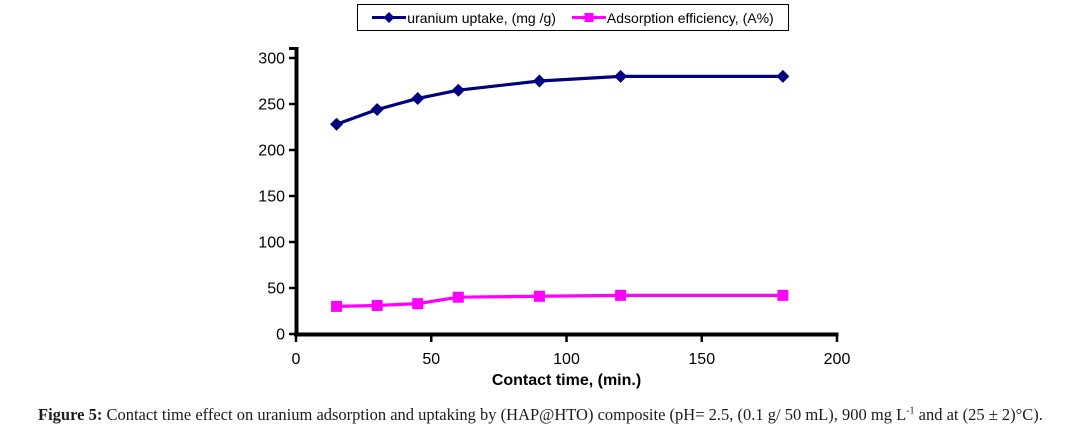 The width and height of the screenshot is (1092, 434). I want to click on y-tick-label: 150, so click(271, 197).